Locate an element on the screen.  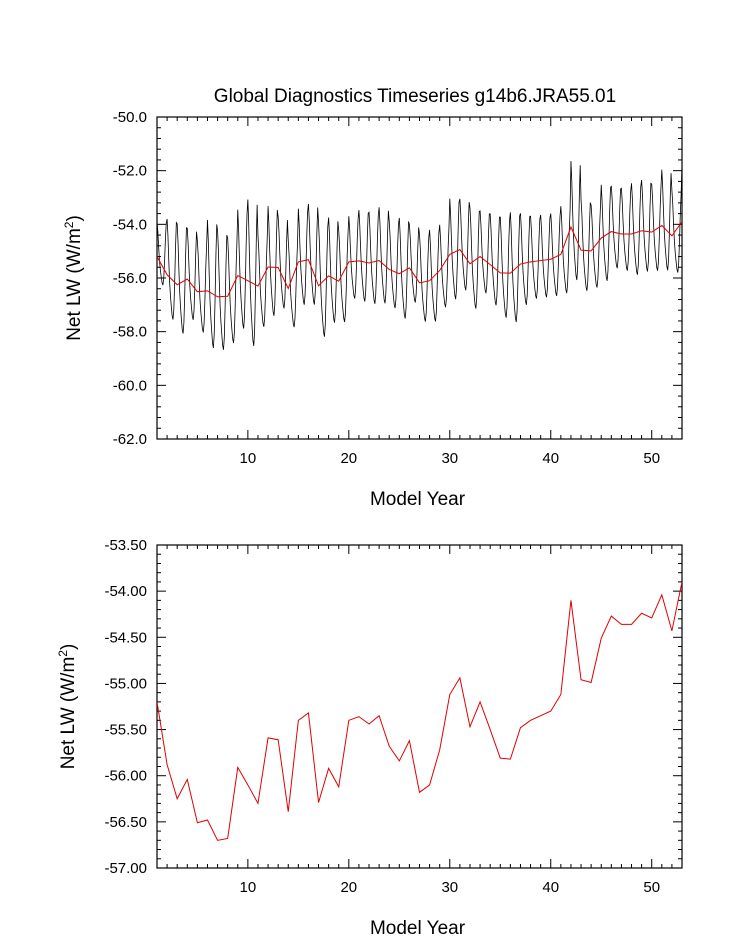
y-tick-label: -62.0 is located at coordinates (130, 439).